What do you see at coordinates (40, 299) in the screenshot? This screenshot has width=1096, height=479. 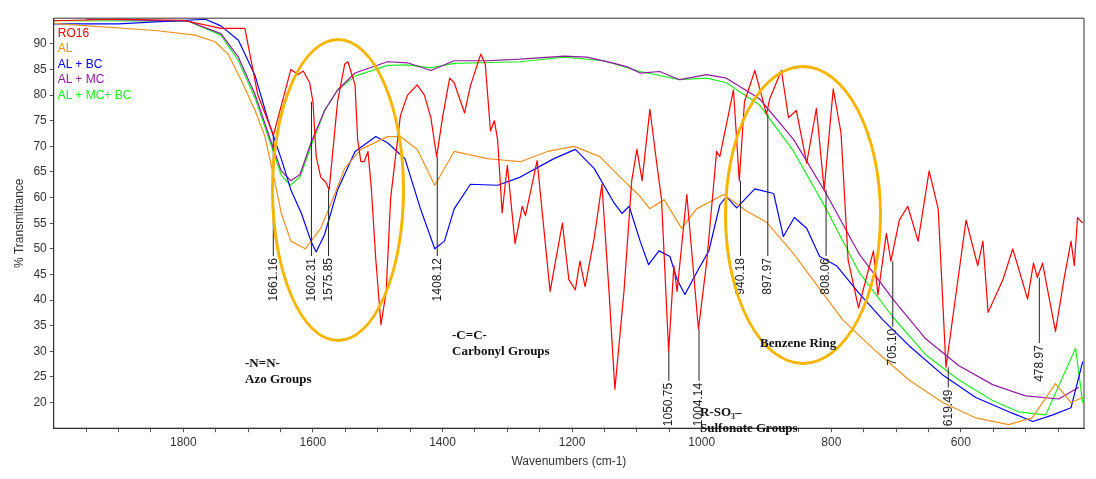 I see `y-tick-label: 40` at bounding box center [40, 299].